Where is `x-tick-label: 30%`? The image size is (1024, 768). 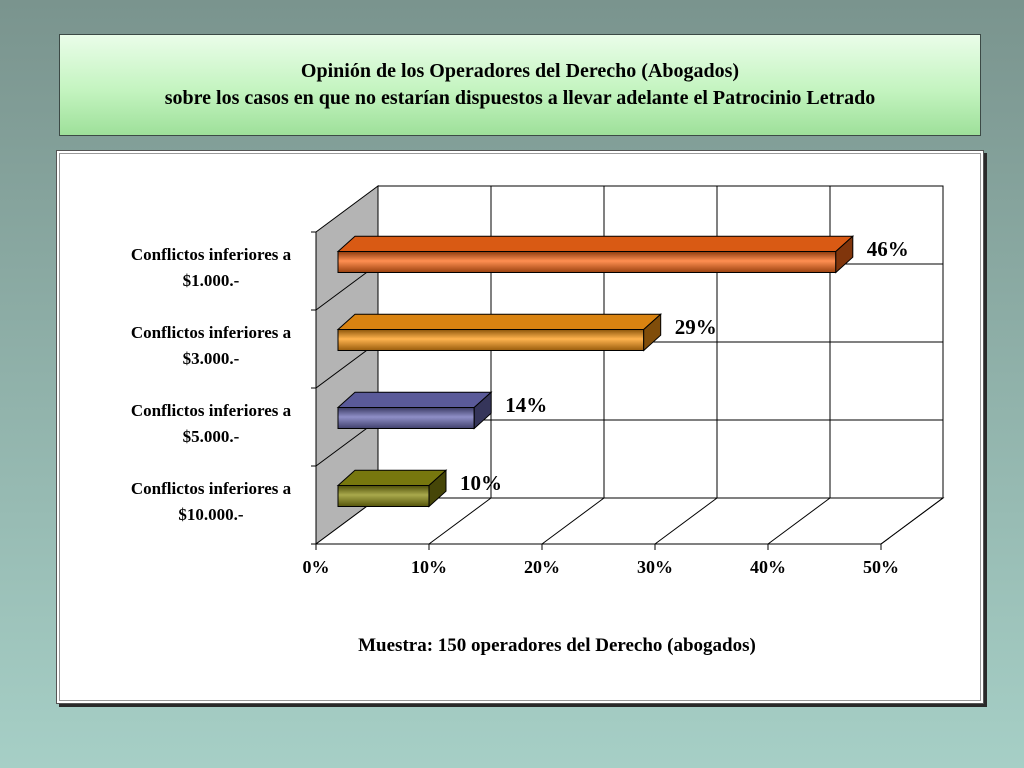 x-tick-label: 30% is located at coordinates (655, 567).